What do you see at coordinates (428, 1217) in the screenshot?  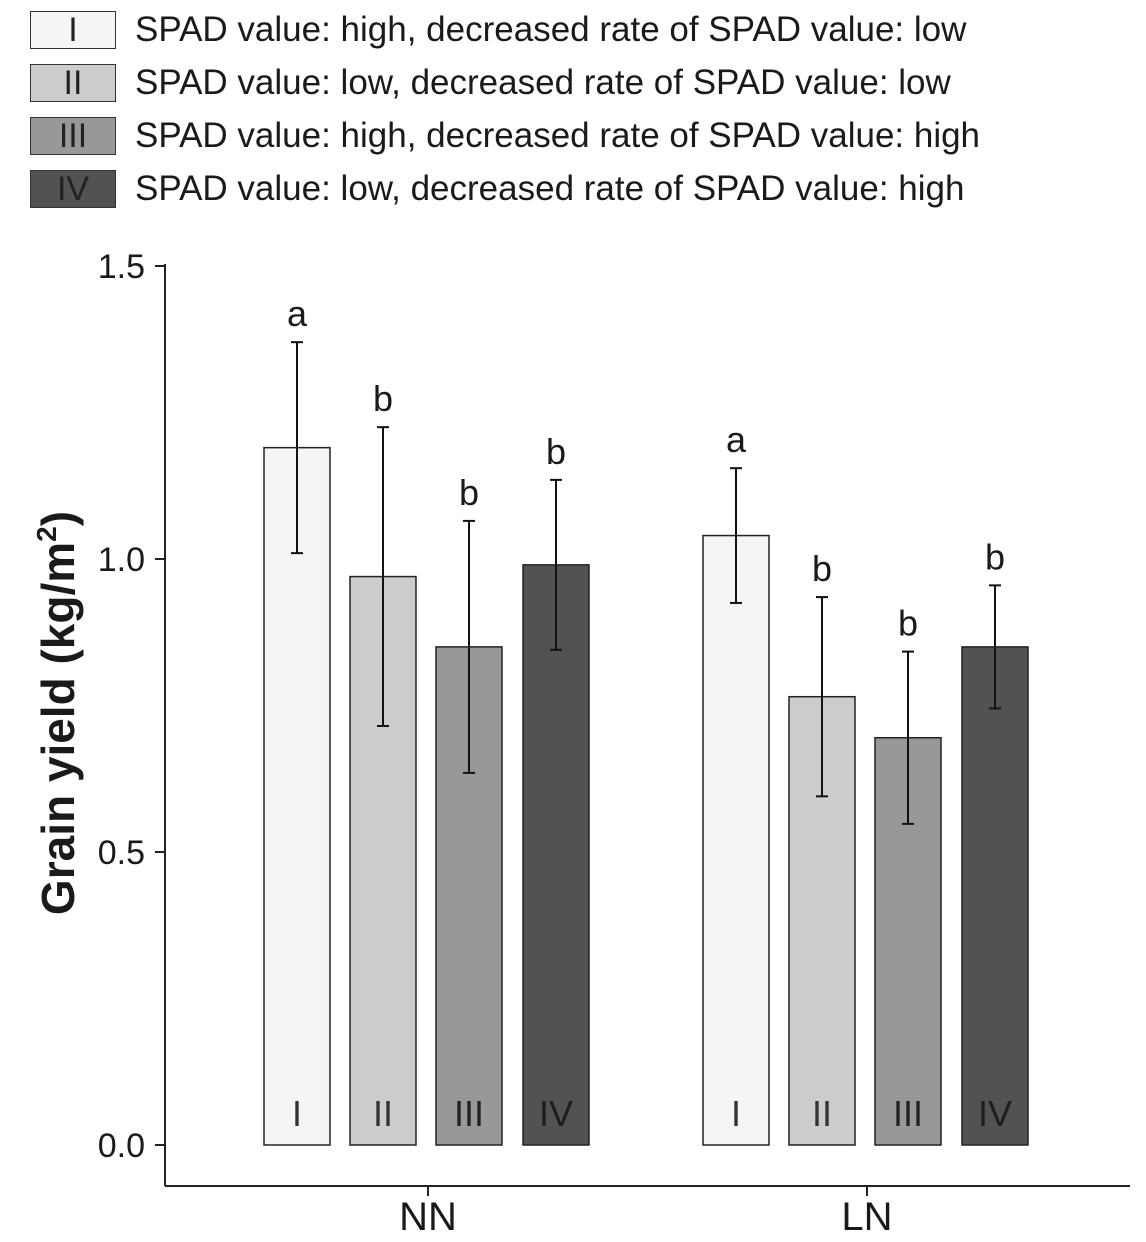 I see `x-category-label: NN` at bounding box center [428, 1217].